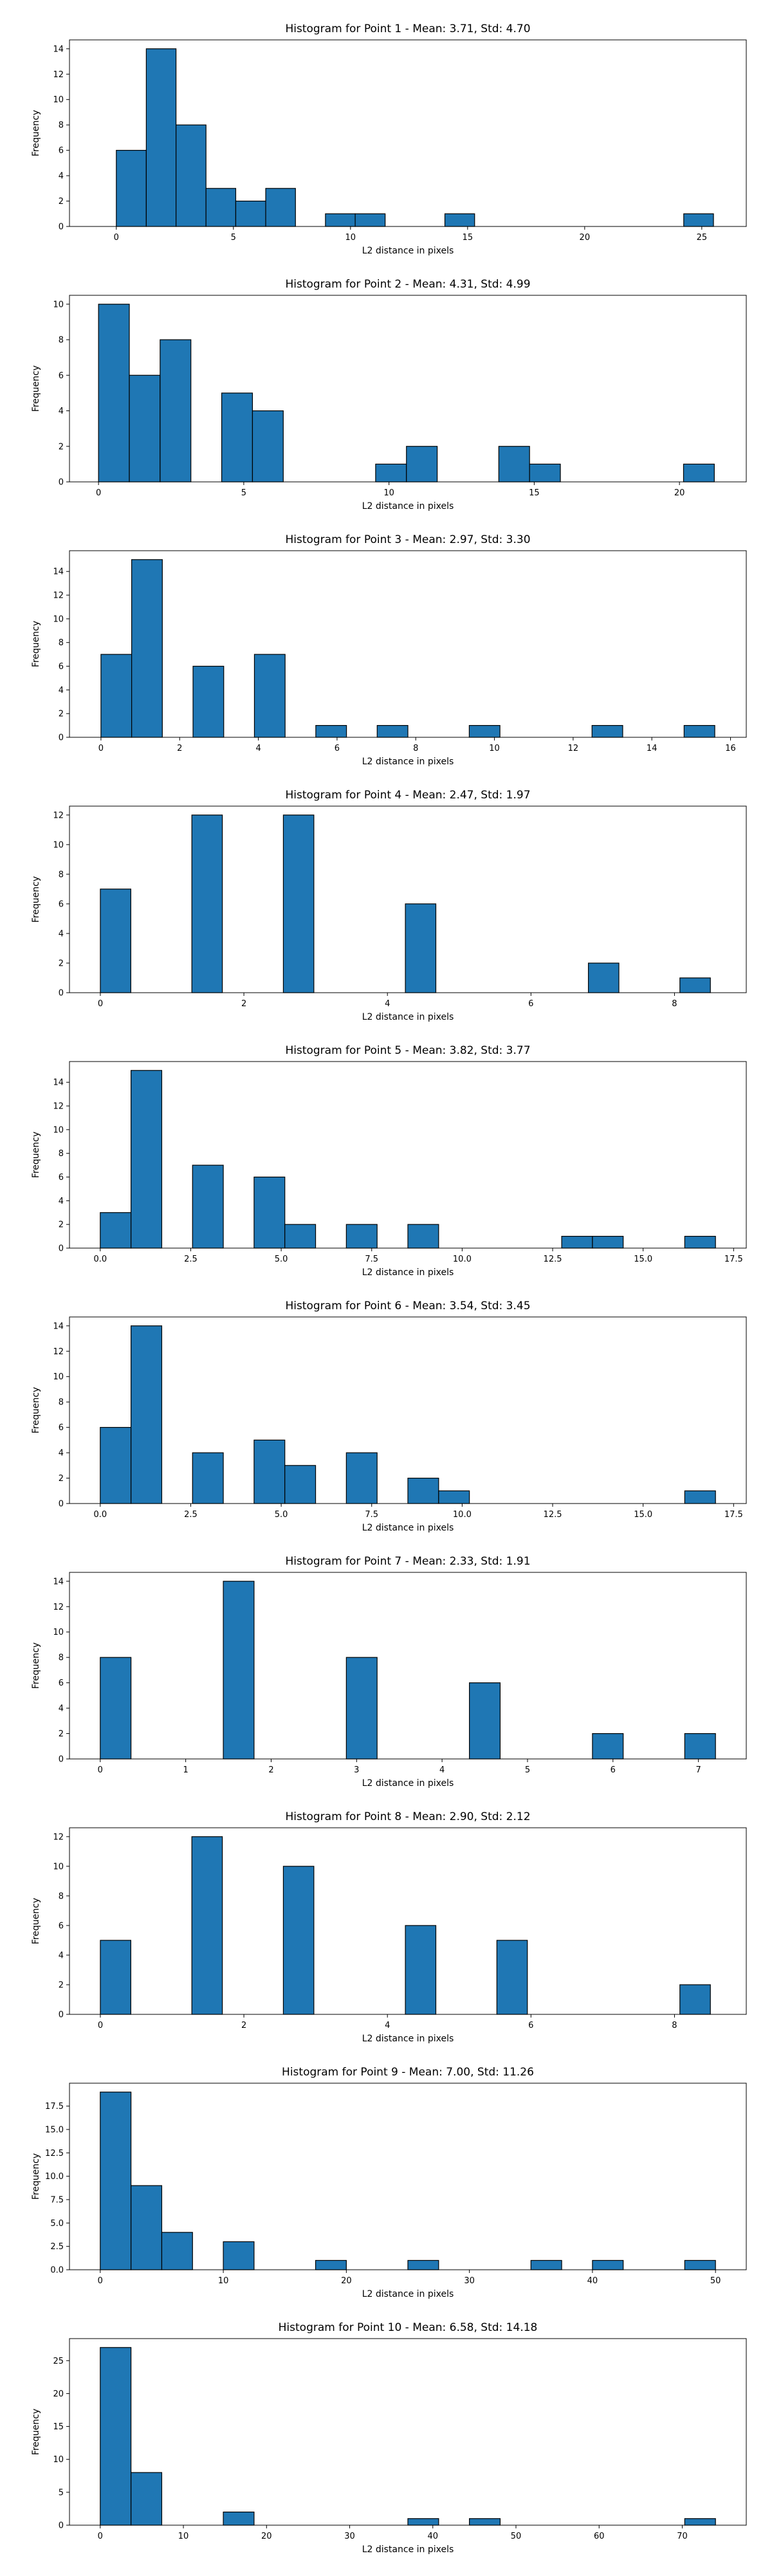 This screenshot has height=2576, width=772. I want to click on x-tick-label: 40, so click(432, 2536).